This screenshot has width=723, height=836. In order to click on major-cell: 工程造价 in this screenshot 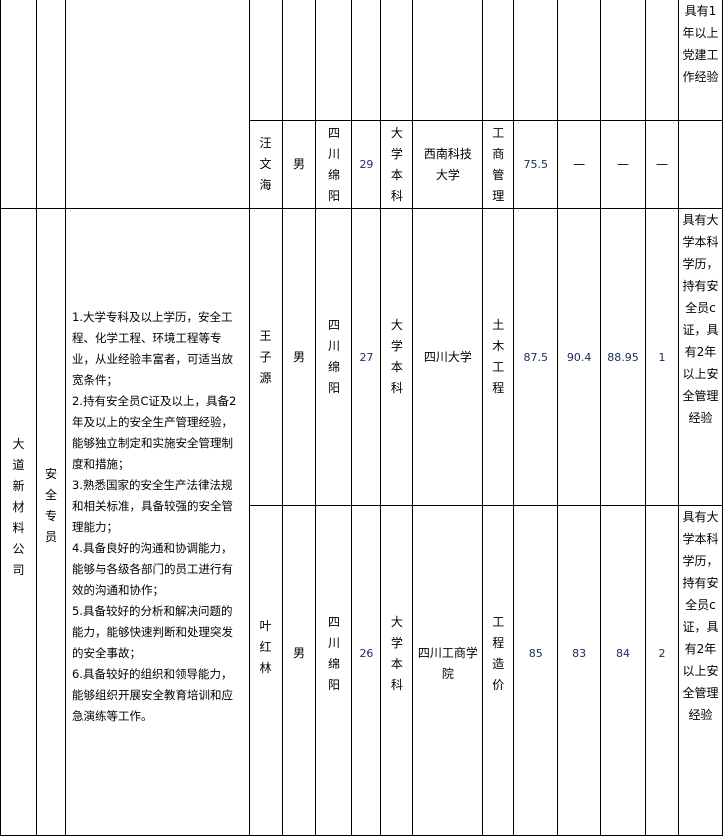, I will do `click(498, 670)`.